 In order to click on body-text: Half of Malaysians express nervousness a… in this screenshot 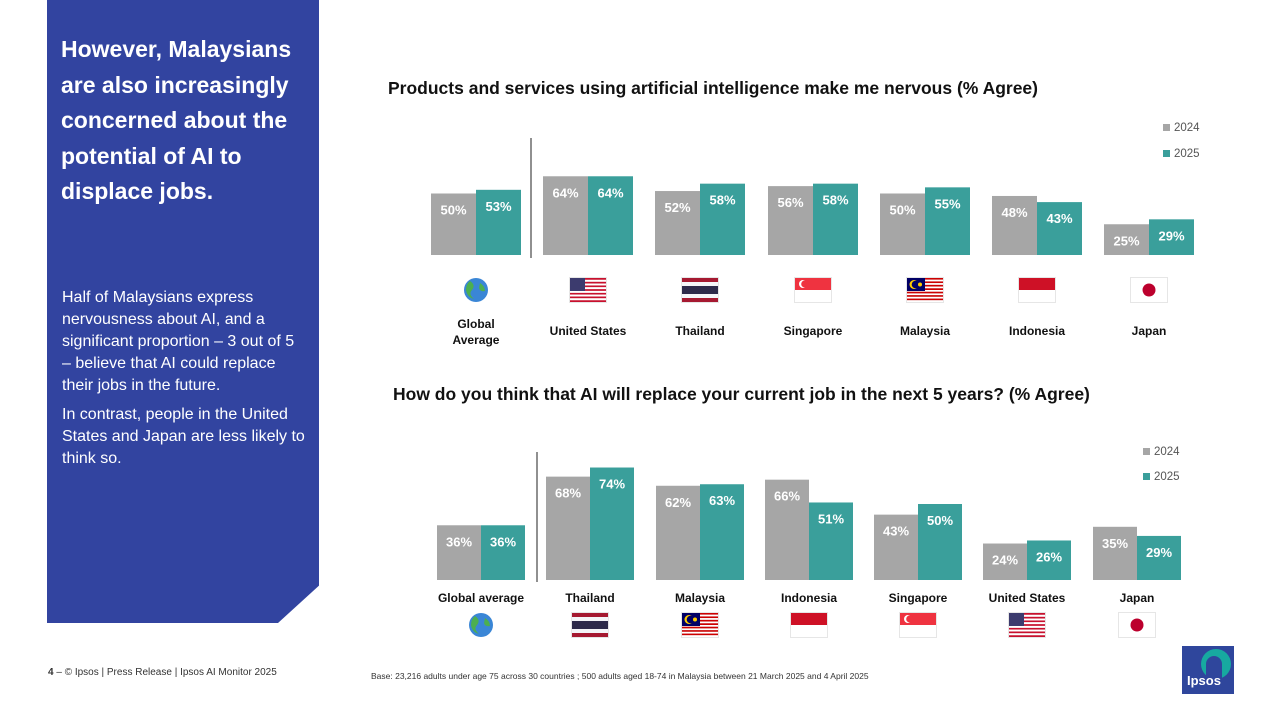, I will do `click(184, 382)`.